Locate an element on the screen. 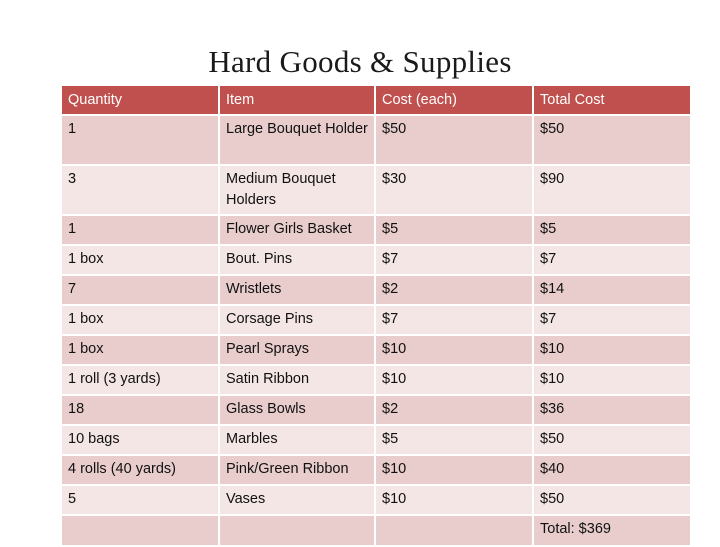 The image size is (720, 547). quantity-cell: 4 rolls (40 yards) is located at coordinates (140, 470).